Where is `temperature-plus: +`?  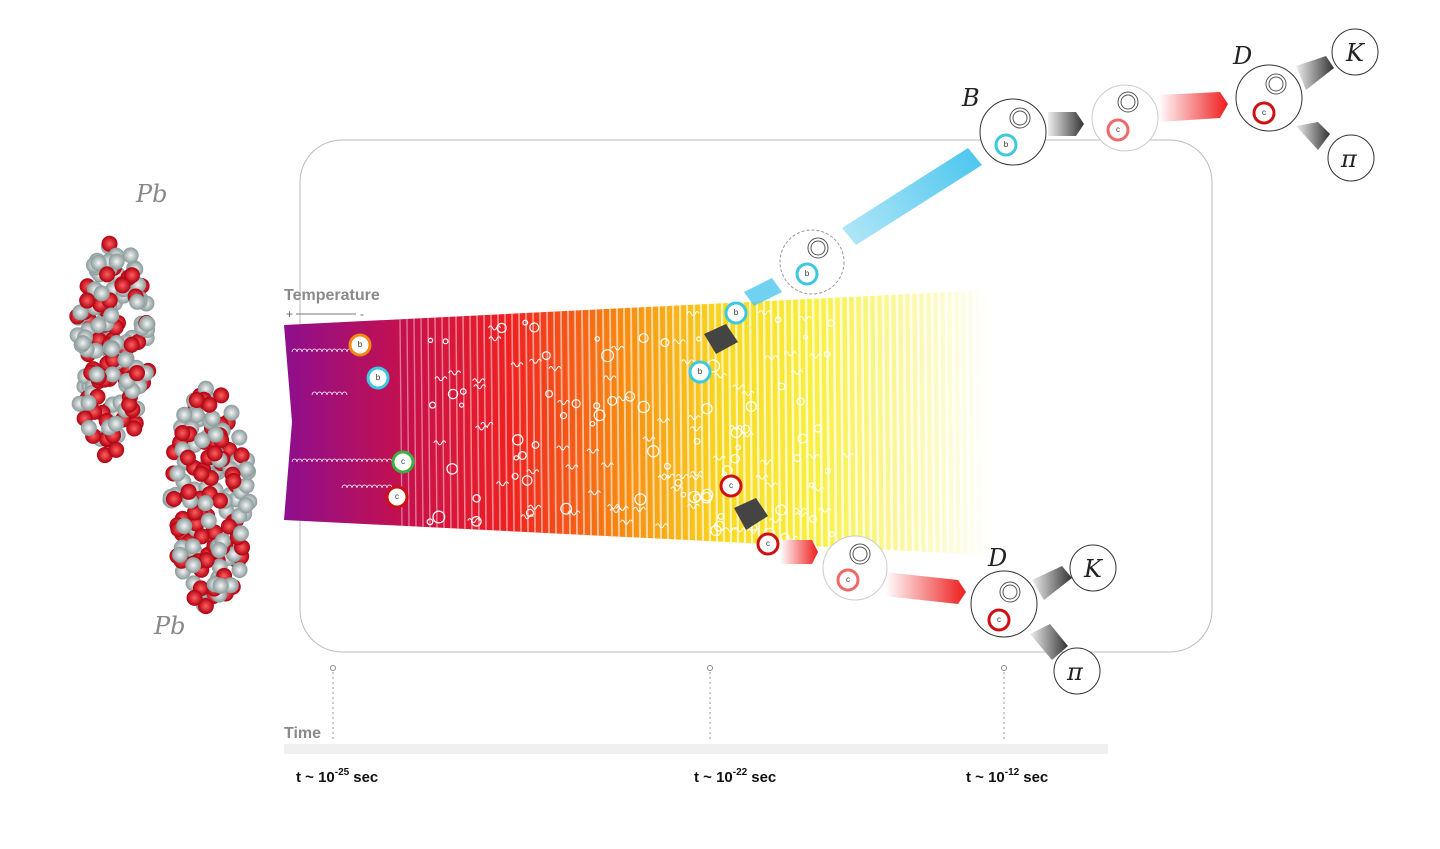 temperature-plus: + is located at coordinates (289, 314).